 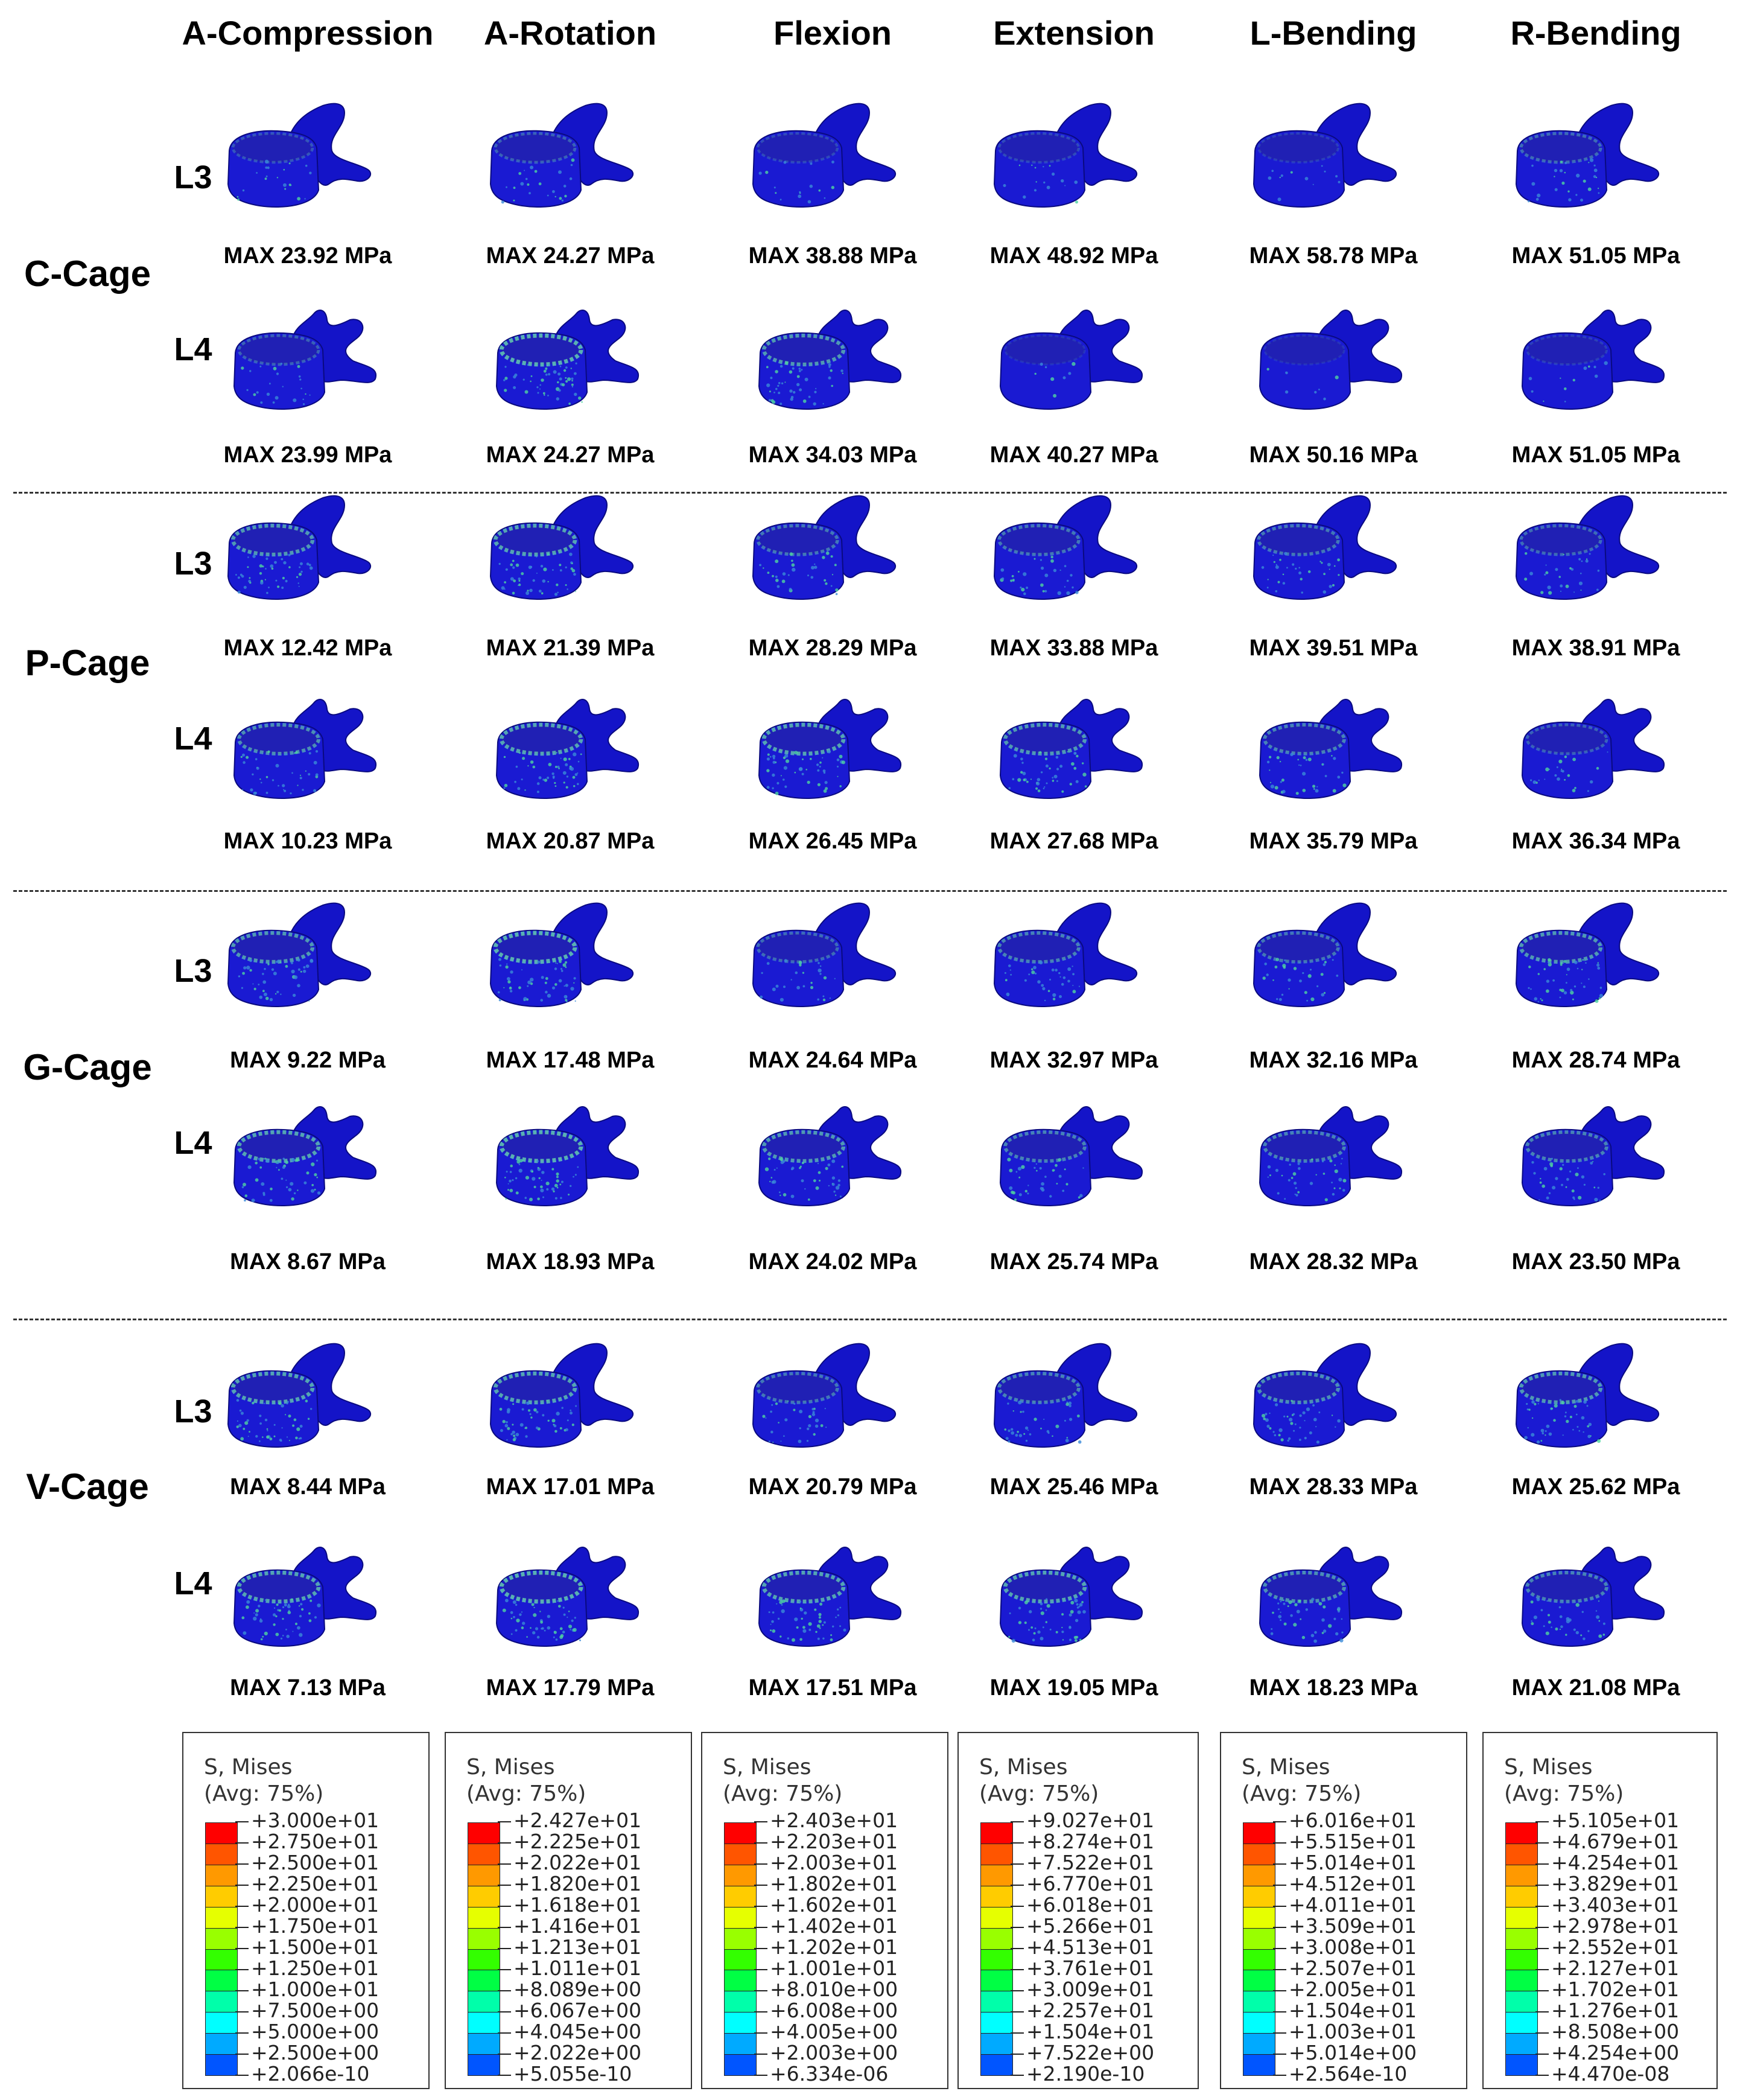 What do you see at coordinates (1610, 2053) in the screenshot?
I see `legend-value: +4.254e+00` at bounding box center [1610, 2053].